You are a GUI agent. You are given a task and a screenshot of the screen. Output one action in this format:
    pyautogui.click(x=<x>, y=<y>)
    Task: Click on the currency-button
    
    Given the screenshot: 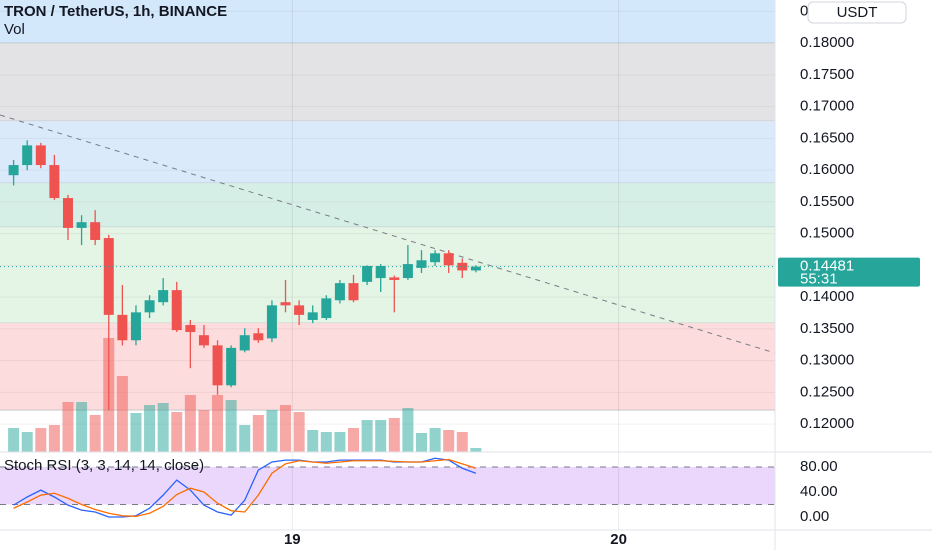 What is the action you would take?
    pyautogui.click(x=857, y=12)
    